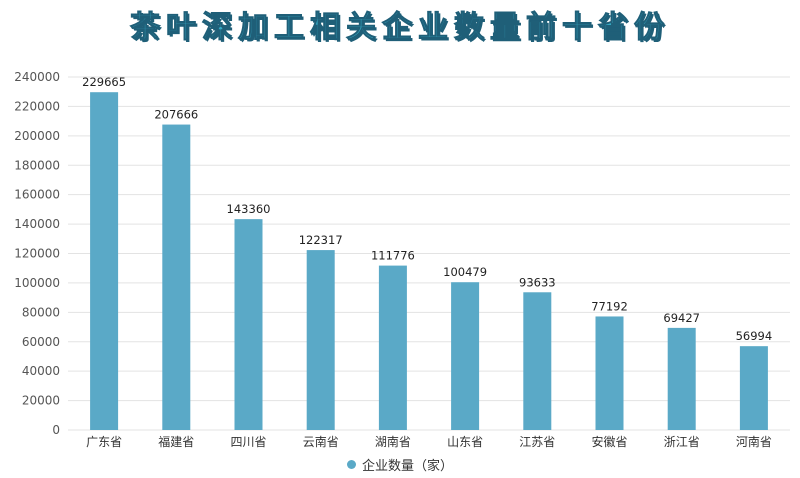 Image resolution: width=800 pixels, height=478 pixels. I want to click on y-tick-label: 140000, so click(37, 224).